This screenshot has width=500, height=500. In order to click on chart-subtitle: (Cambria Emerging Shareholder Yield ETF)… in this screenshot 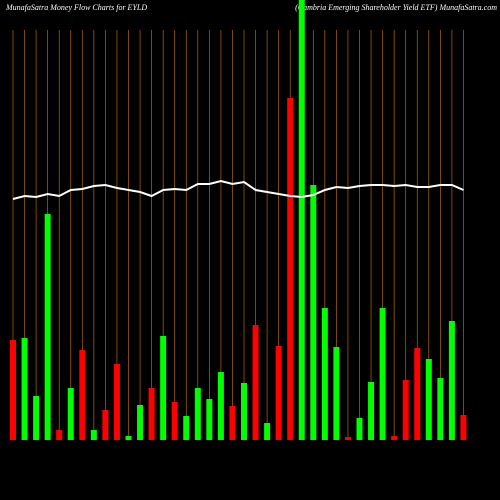, I will do `click(396, 7)`.